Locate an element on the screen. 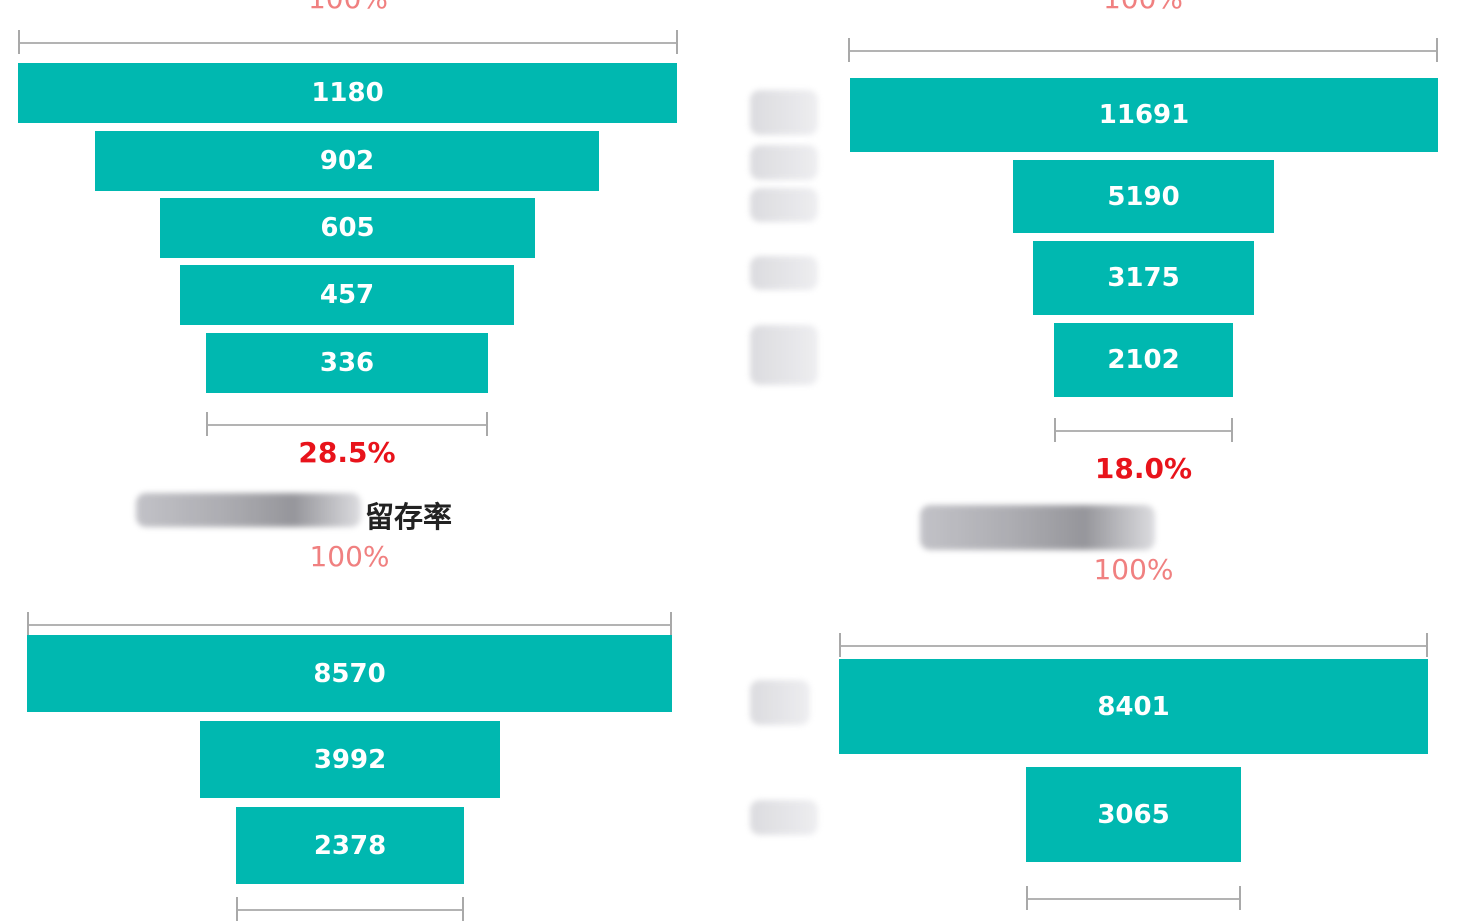 The width and height of the screenshot is (1470, 921). funnel-bar-label: 1180 is located at coordinates (347, 93).